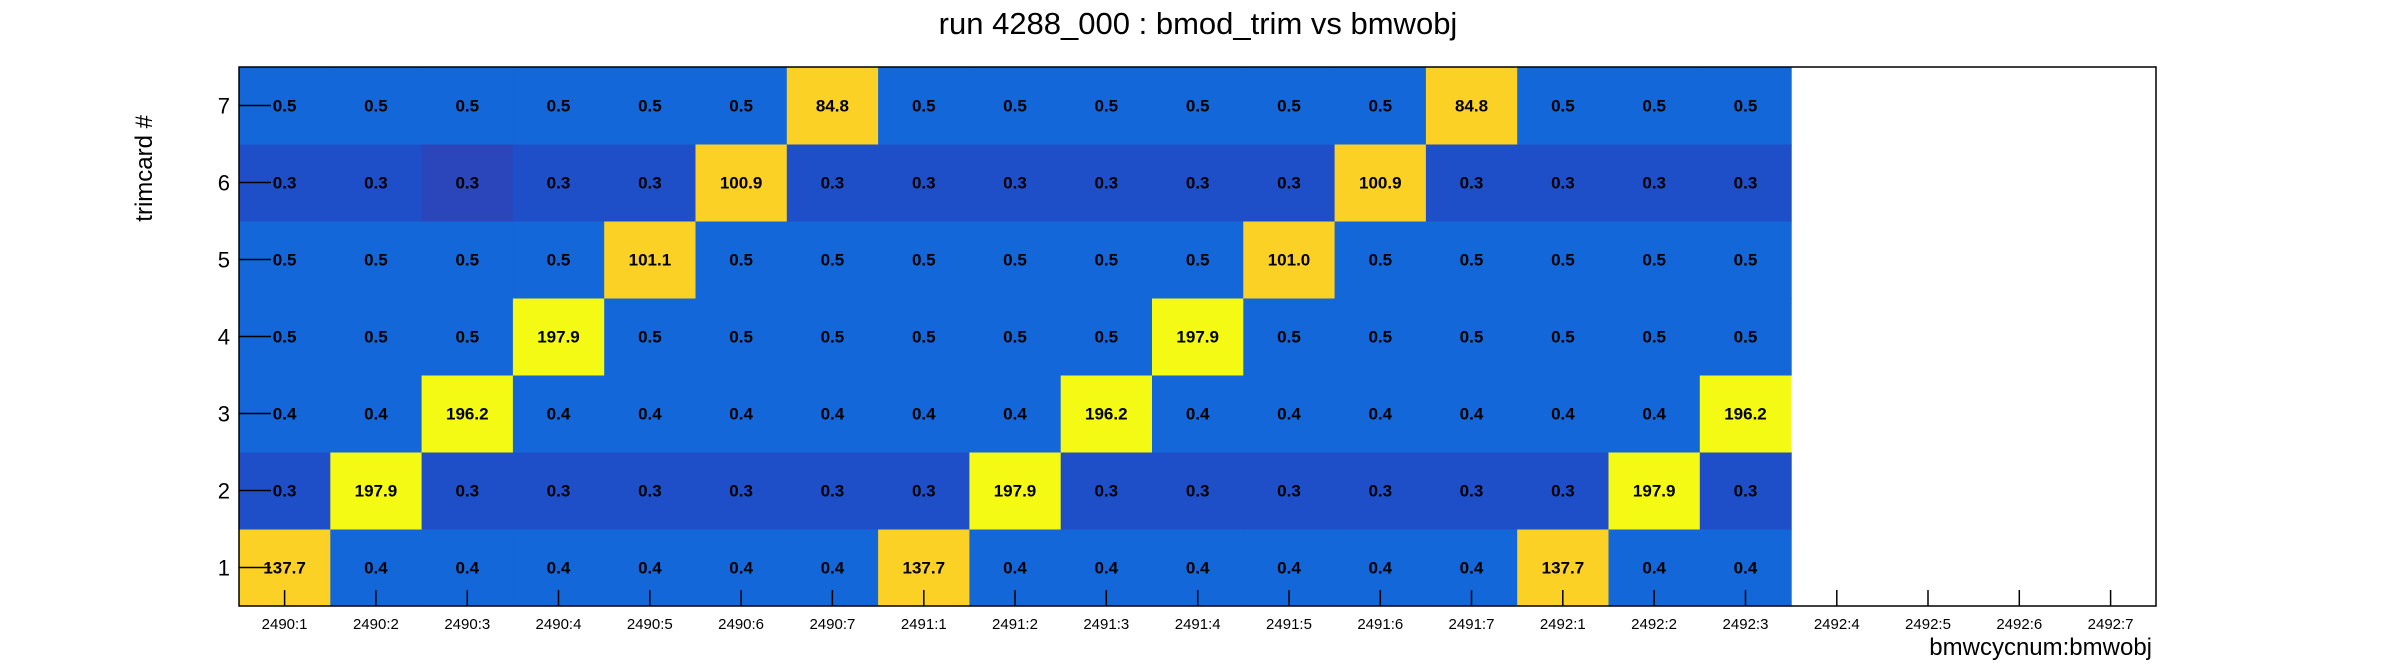 This screenshot has width=2396, height=672. What do you see at coordinates (1837, 624) in the screenshot?
I see `x-tick-label: 2492:4` at bounding box center [1837, 624].